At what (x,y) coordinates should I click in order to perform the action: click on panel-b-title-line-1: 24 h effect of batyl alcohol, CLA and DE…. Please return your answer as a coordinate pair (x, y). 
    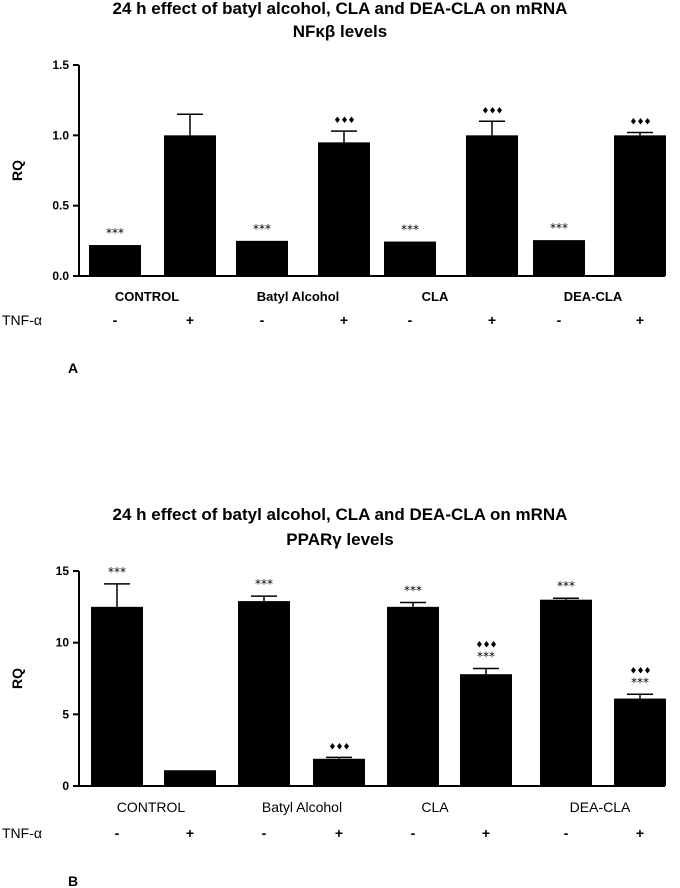
    Looking at the image, I should click on (340, 514).